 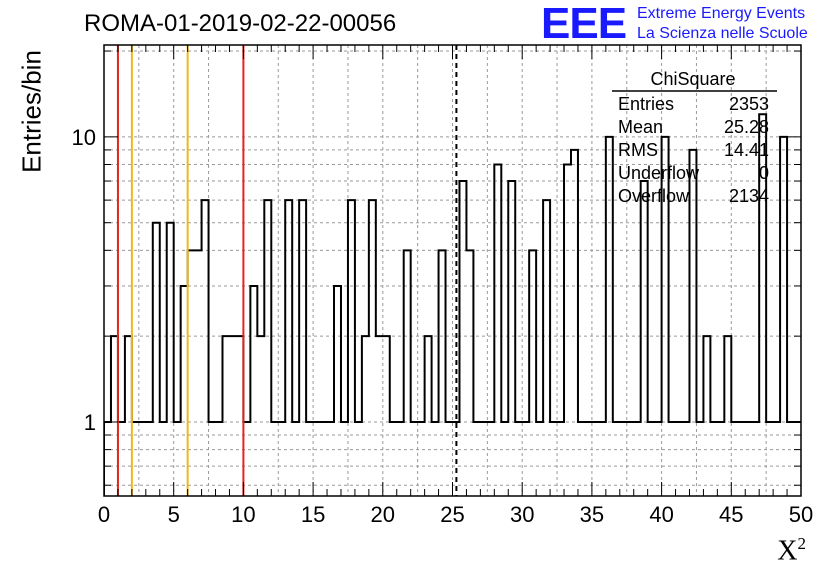 I want to click on x-tick-label: 35, so click(x=592, y=514).